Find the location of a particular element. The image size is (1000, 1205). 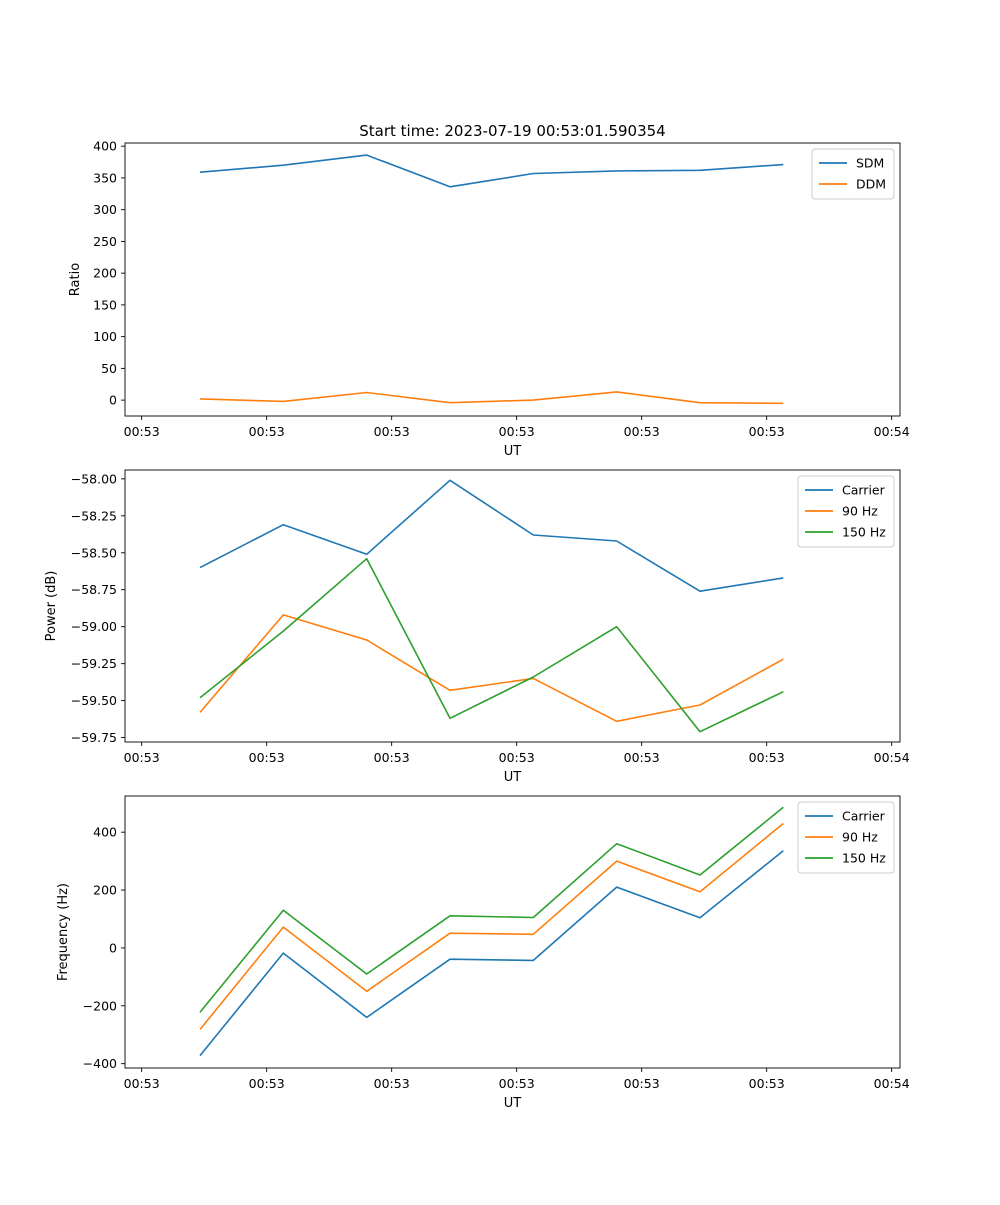

y-axis-label: Power (dB) is located at coordinates (51, 606).